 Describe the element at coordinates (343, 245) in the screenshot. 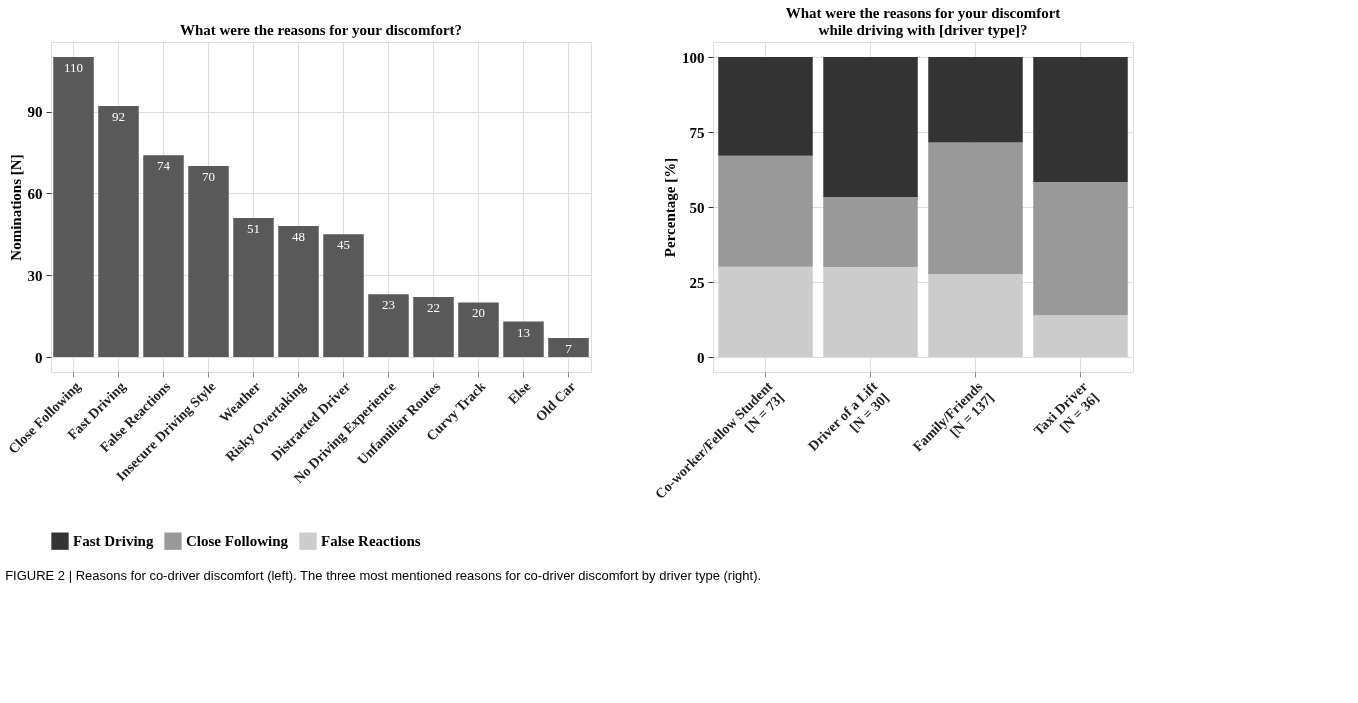

I see `data-label: 45` at that location.